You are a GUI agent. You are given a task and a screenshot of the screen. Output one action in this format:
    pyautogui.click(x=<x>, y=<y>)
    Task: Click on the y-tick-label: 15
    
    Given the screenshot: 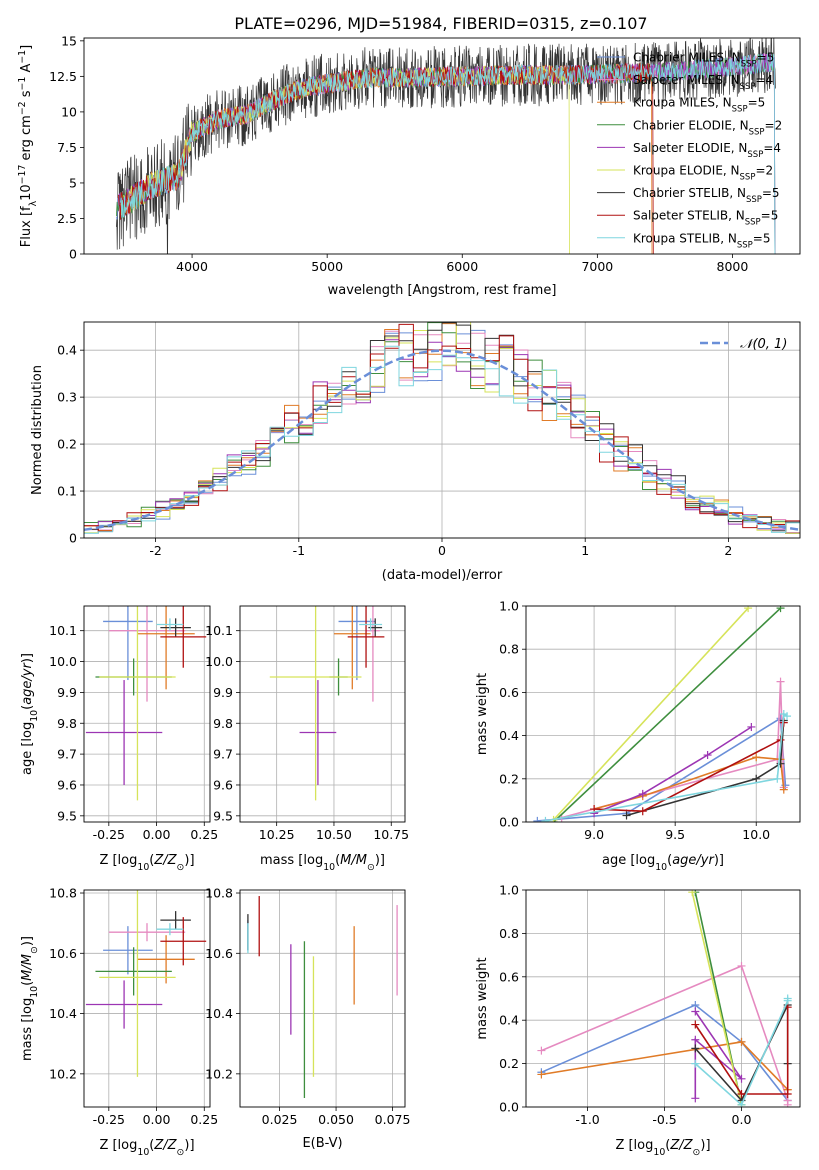 What is the action you would take?
    pyautogui.click(x=69, y=40)
    